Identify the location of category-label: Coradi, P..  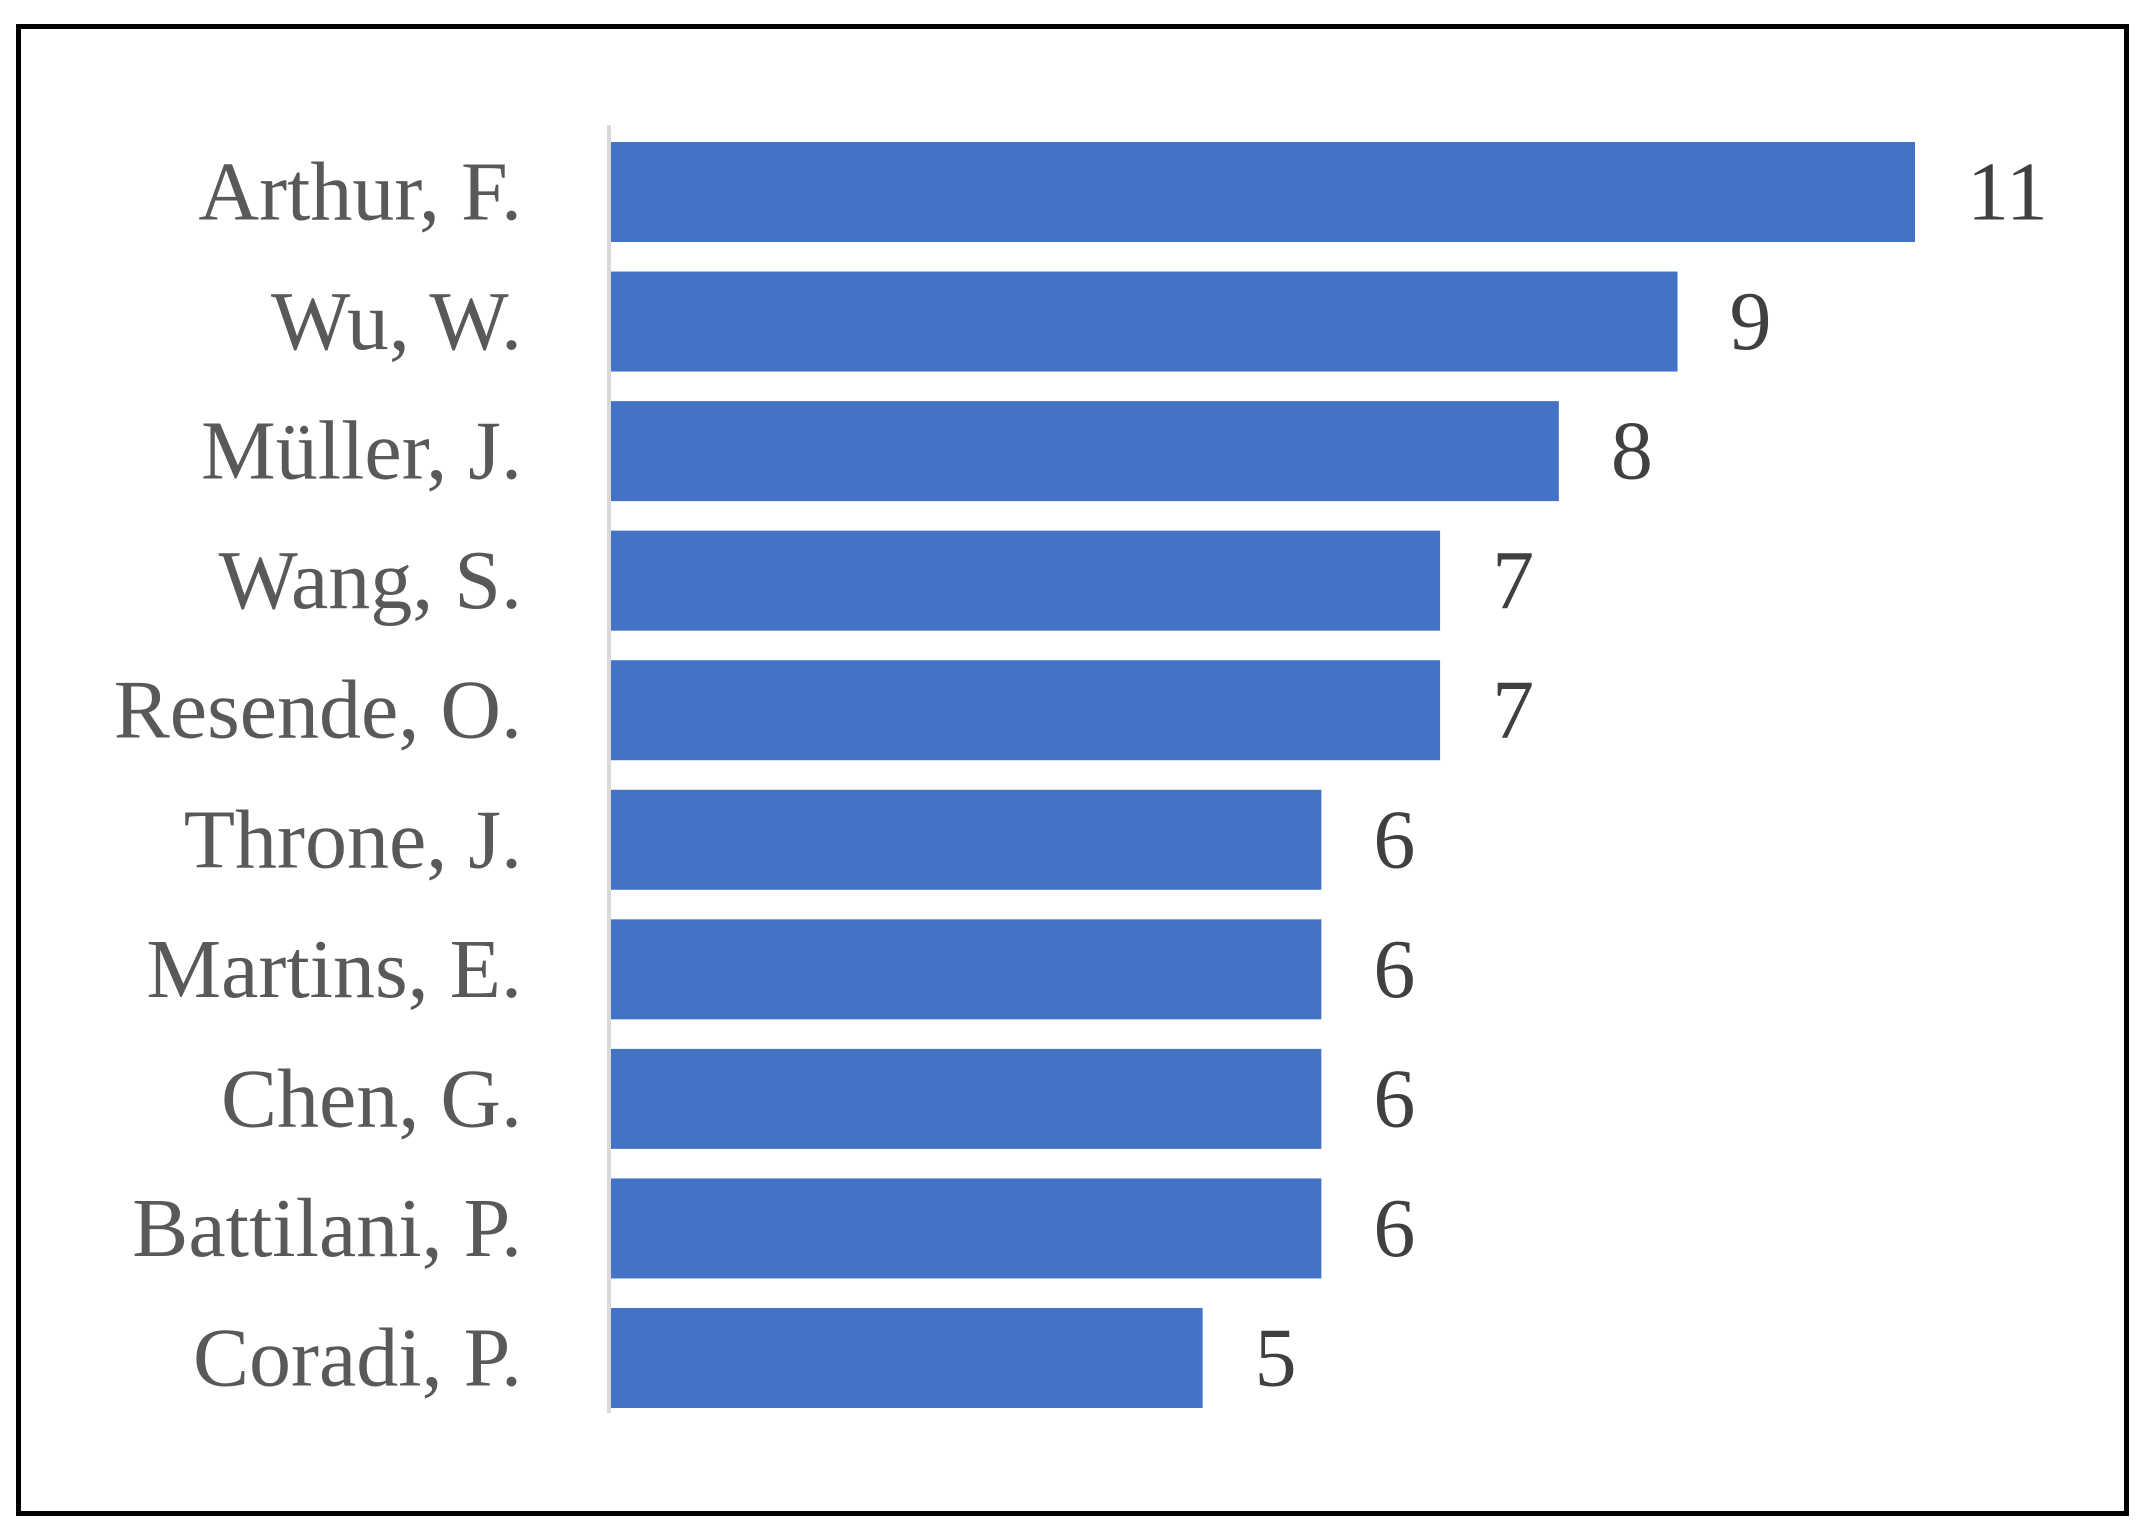
(357, 1358).